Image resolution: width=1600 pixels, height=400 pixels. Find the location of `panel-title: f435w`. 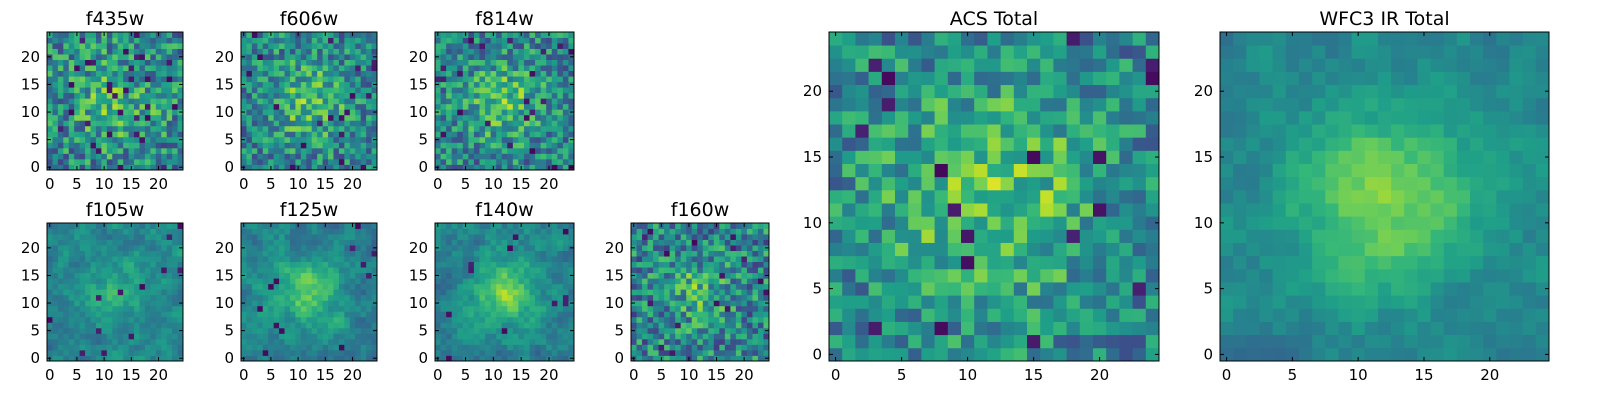

panel-title: f435w is located at coordinates (115, 19).